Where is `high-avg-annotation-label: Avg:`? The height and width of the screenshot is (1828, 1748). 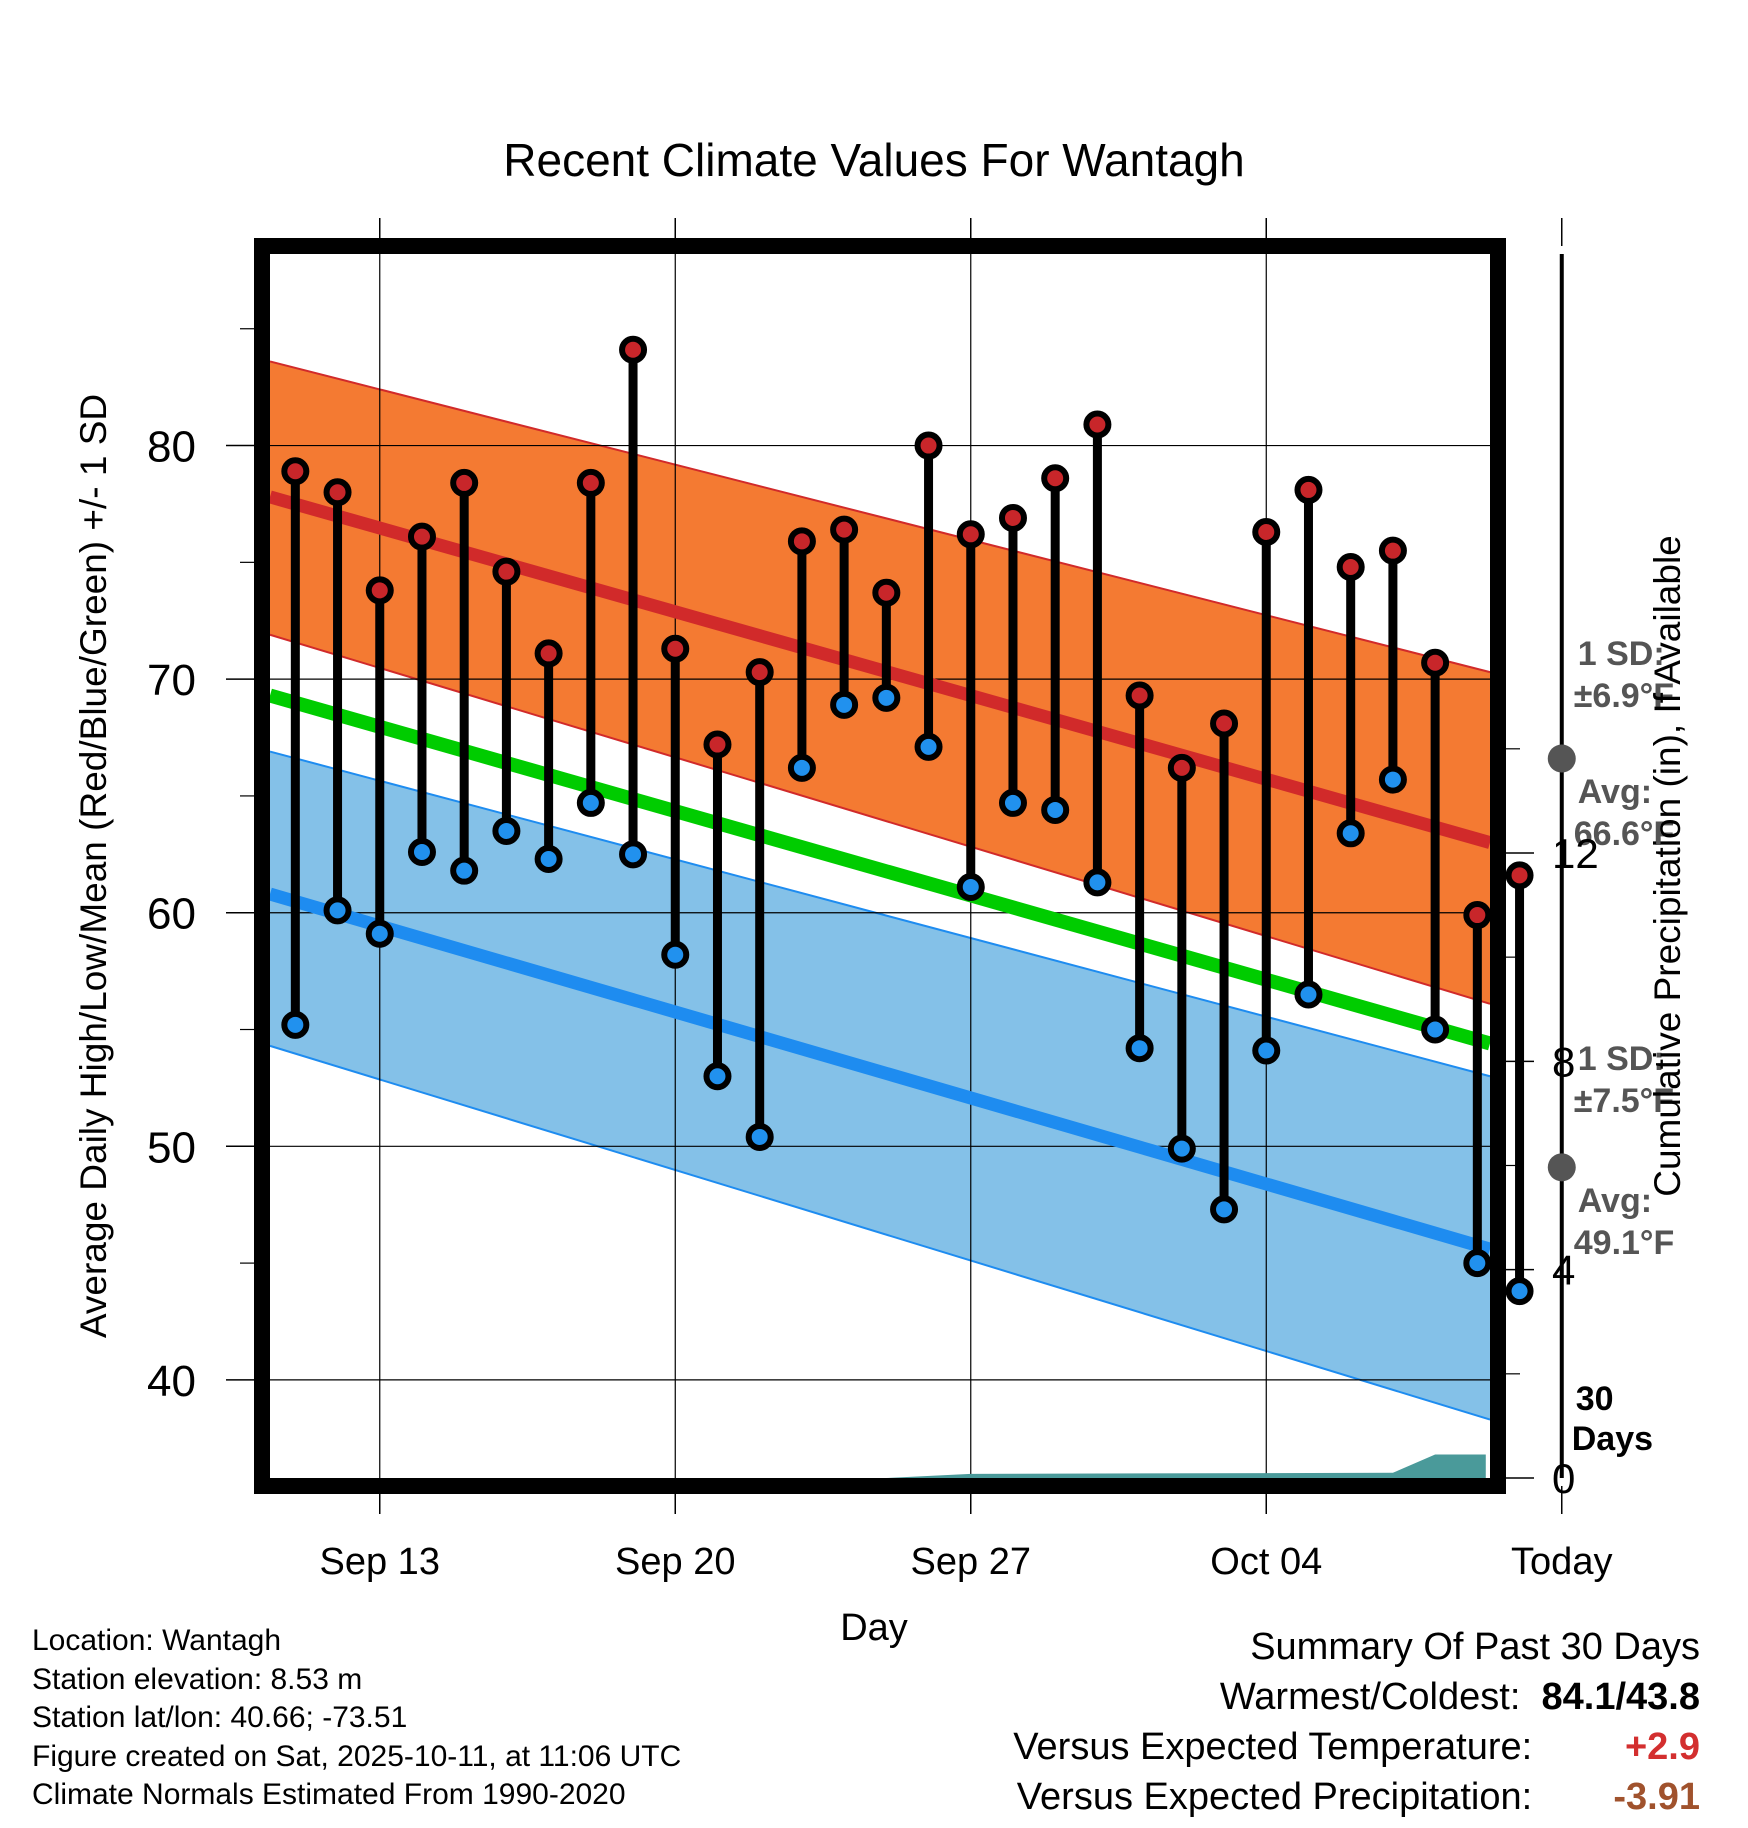
high-avg-annotation-label: Avg: is located at coordinates (1615, 792).